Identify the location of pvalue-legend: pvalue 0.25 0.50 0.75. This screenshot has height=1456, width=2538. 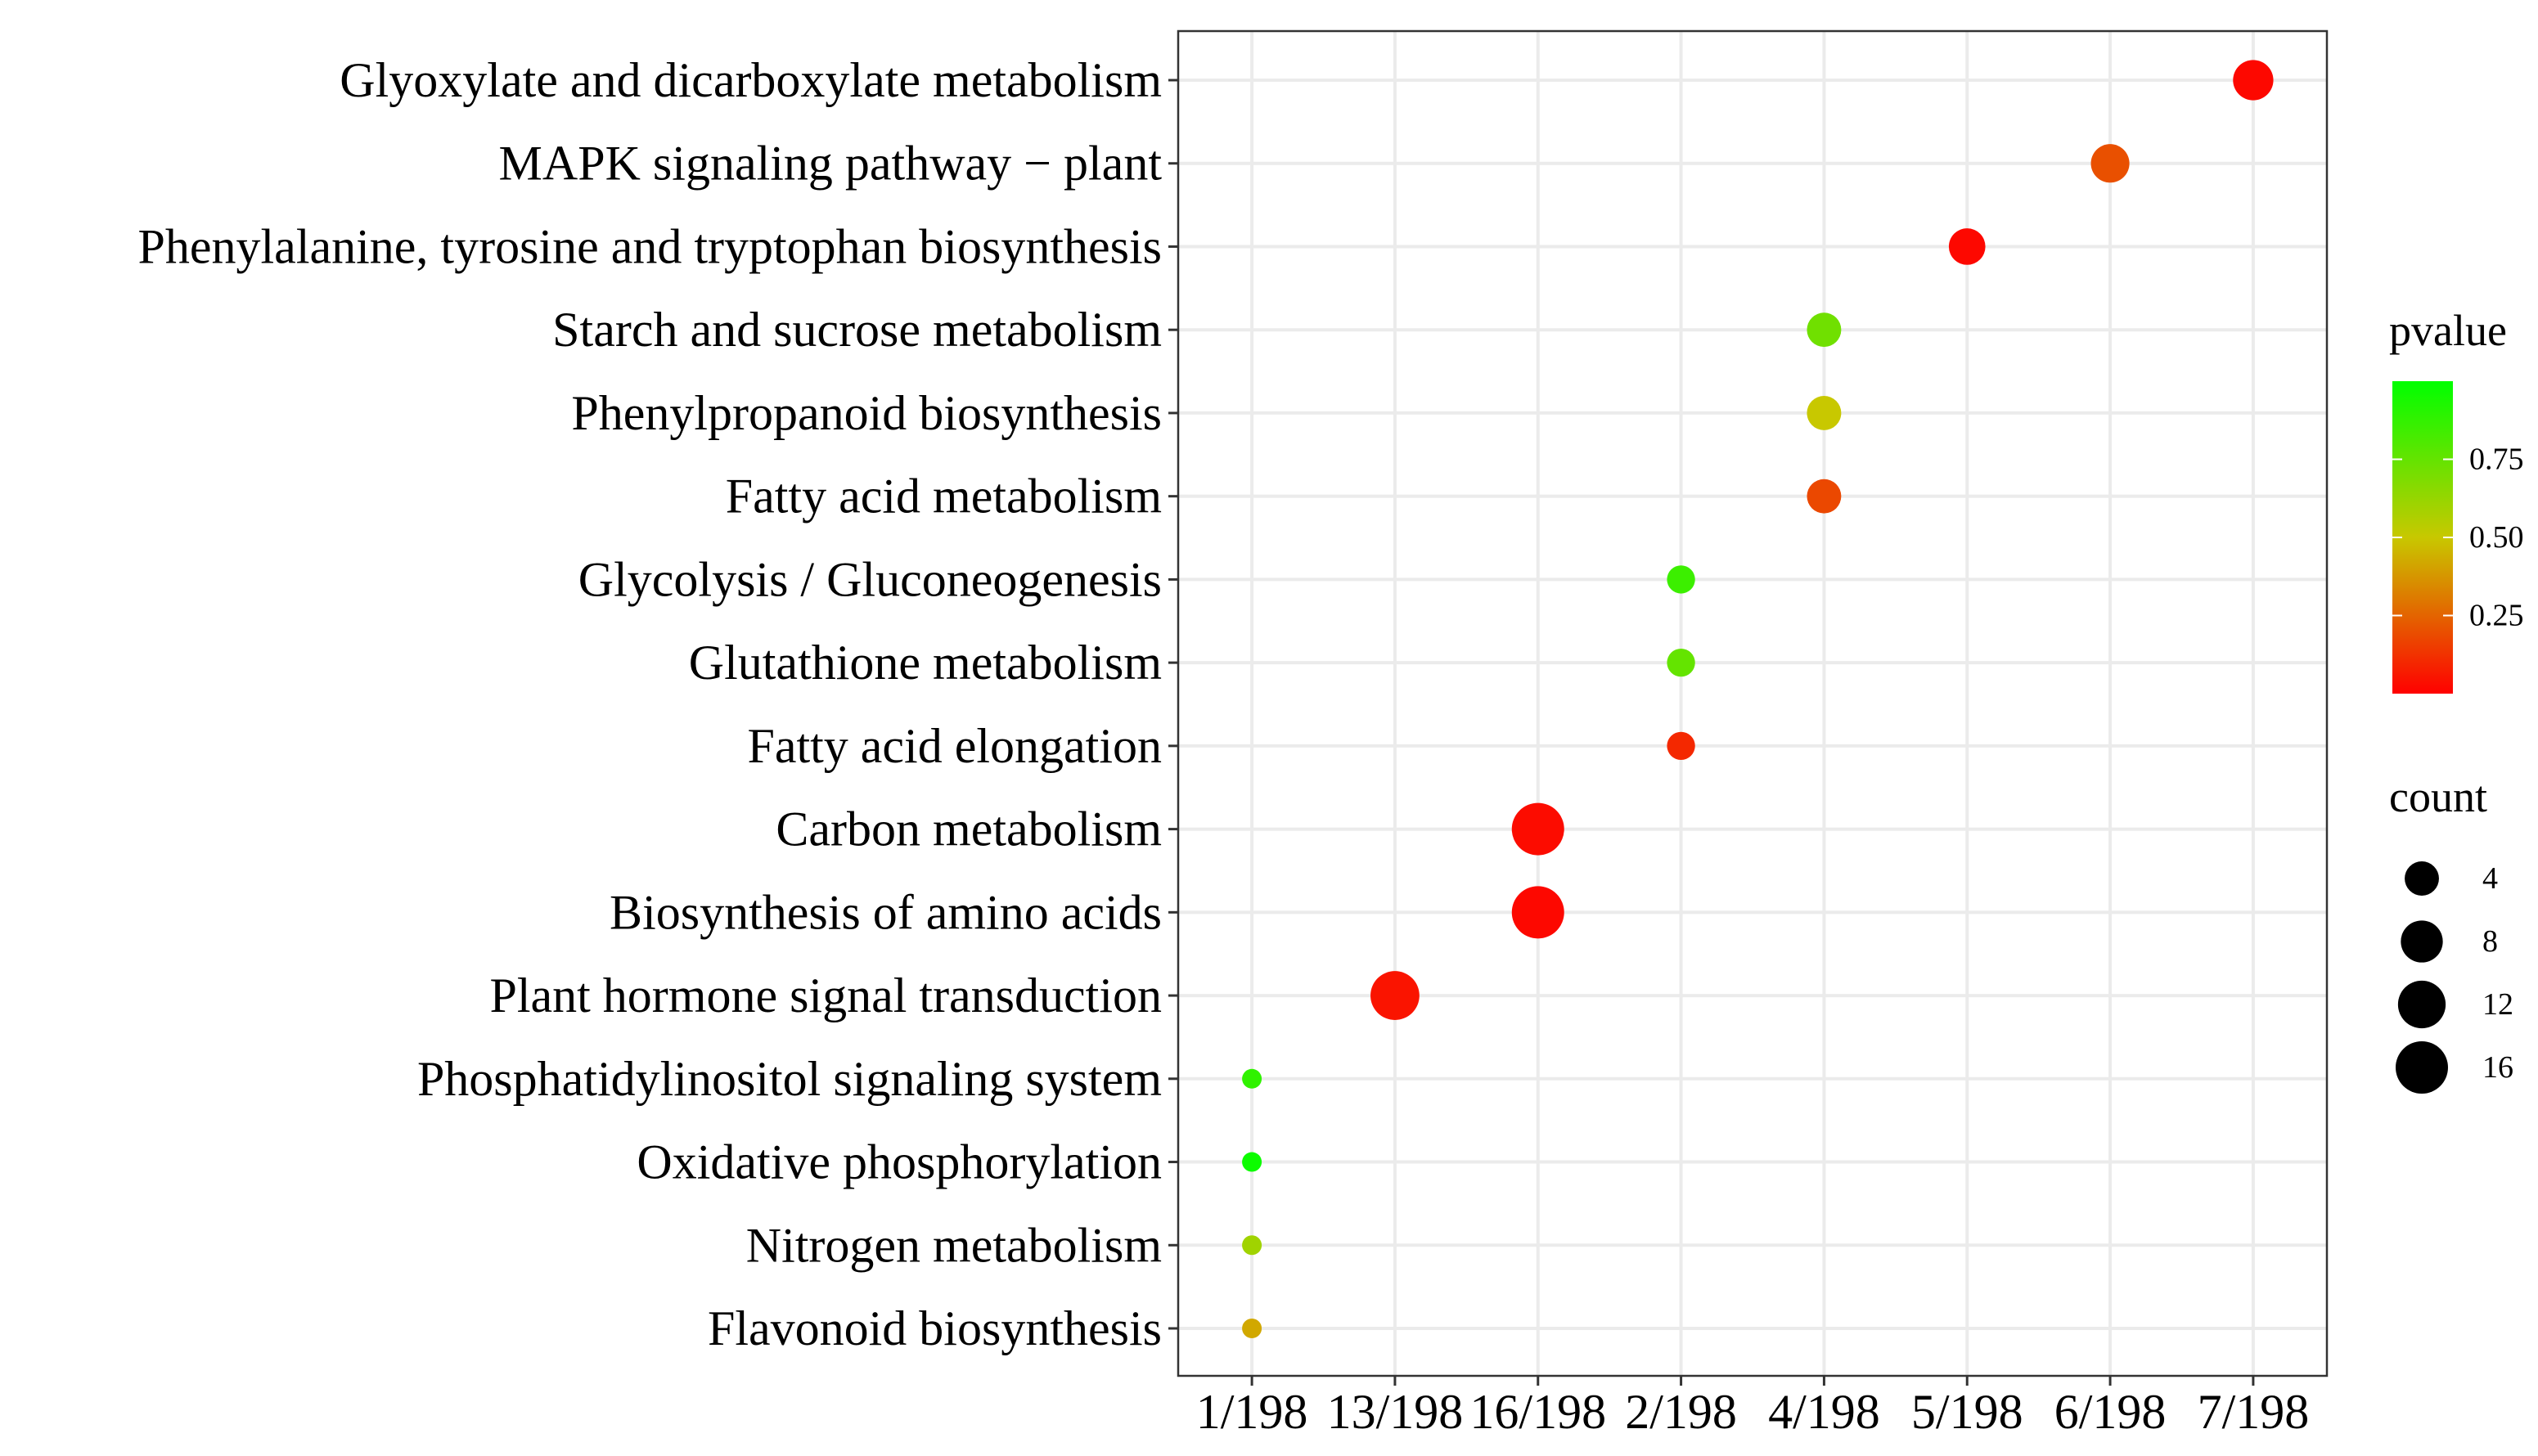
(2457, 500).